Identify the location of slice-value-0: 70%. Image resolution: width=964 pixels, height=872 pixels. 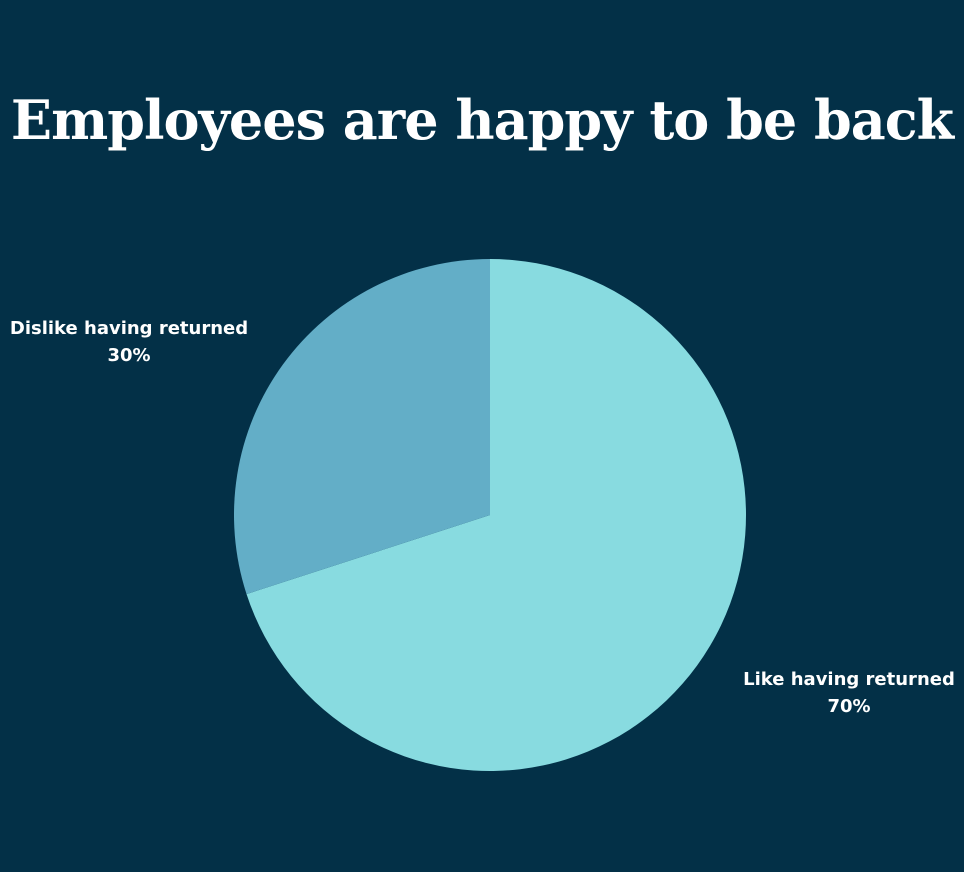
(848, 706).